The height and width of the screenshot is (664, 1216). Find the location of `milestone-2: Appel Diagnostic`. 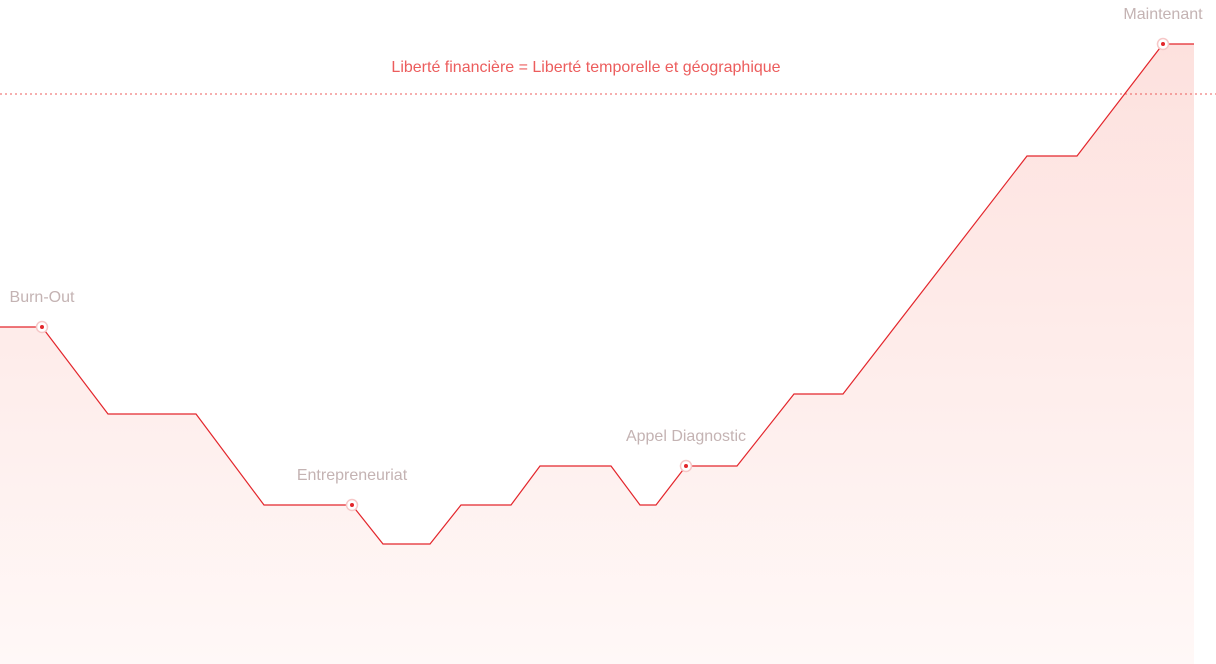

milestone-2: Appel Diagnostic is located at coordinates (686, 450).